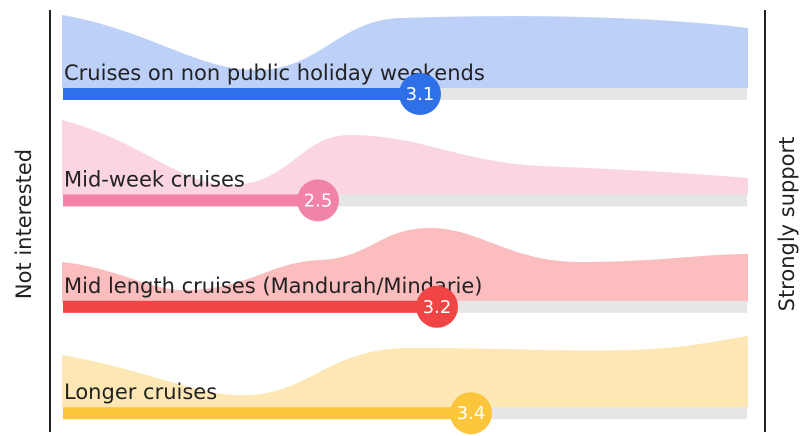 The image size is (801, 436). I want to click on value-label: 3.4, so click(471, 413).